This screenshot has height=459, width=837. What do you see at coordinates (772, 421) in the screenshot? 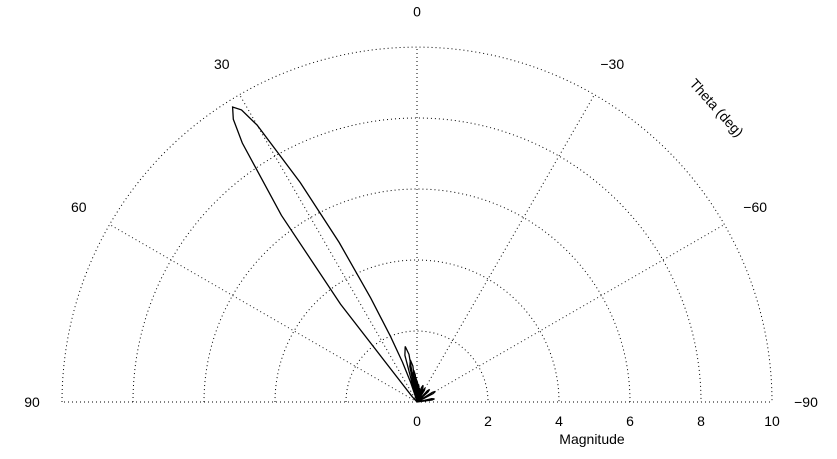
I see `radial-tick-10: 10` at bounding box center [772, 421].